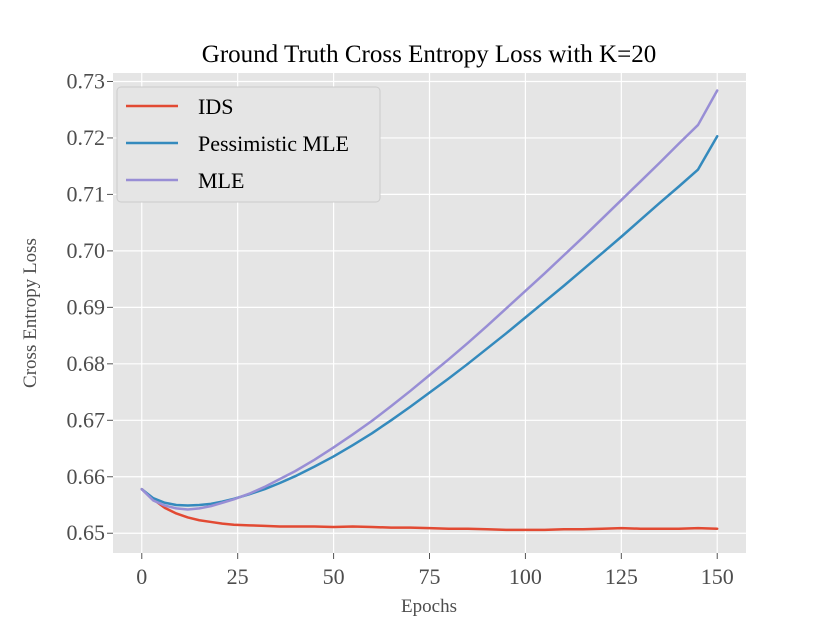  I want to click on y-tick-label: 0.68, so click(86, 363).